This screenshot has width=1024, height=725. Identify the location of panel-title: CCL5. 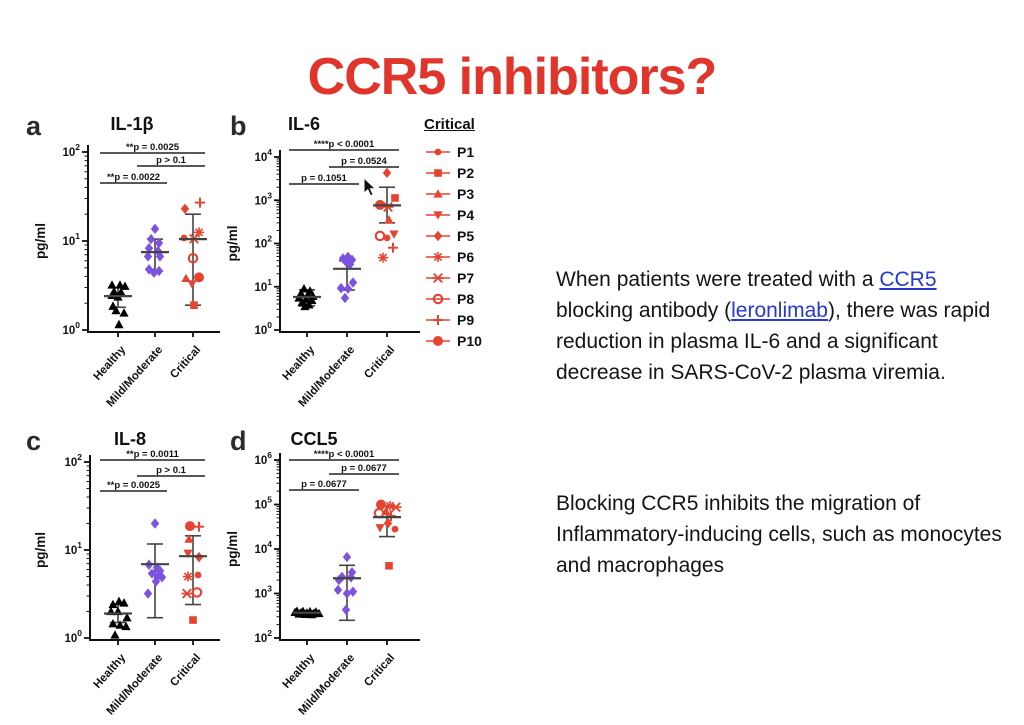
(313, 439).